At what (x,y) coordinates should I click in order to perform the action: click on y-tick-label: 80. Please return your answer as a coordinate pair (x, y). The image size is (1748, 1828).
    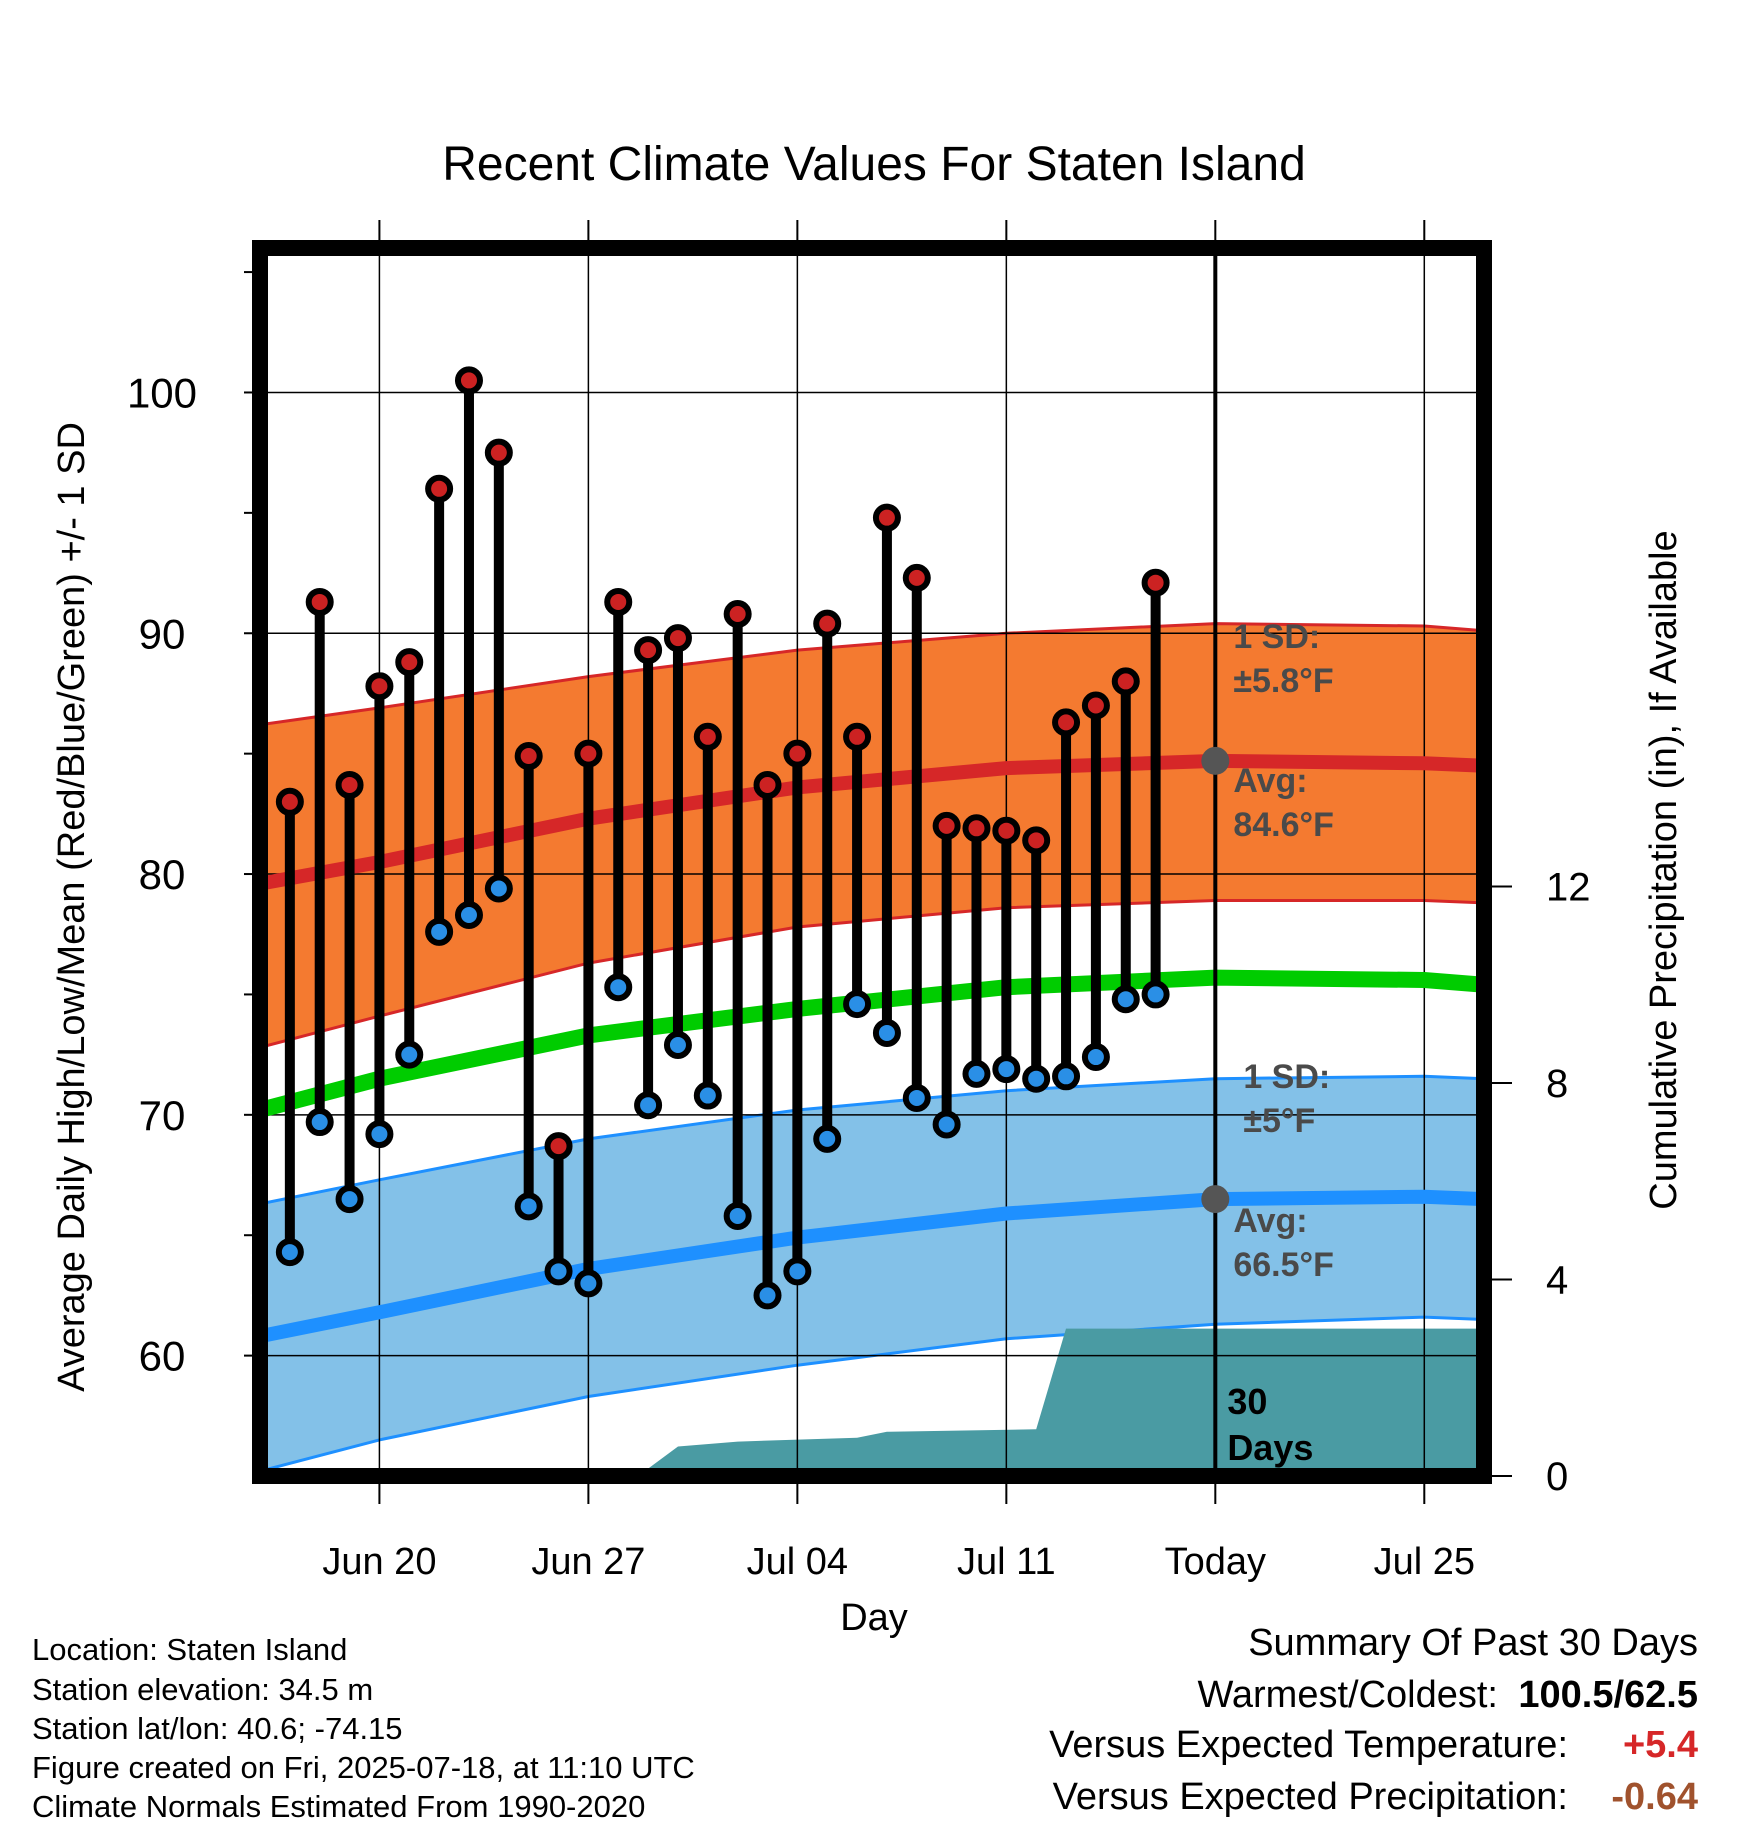
    Looking at the image, I should click on (162, 874).